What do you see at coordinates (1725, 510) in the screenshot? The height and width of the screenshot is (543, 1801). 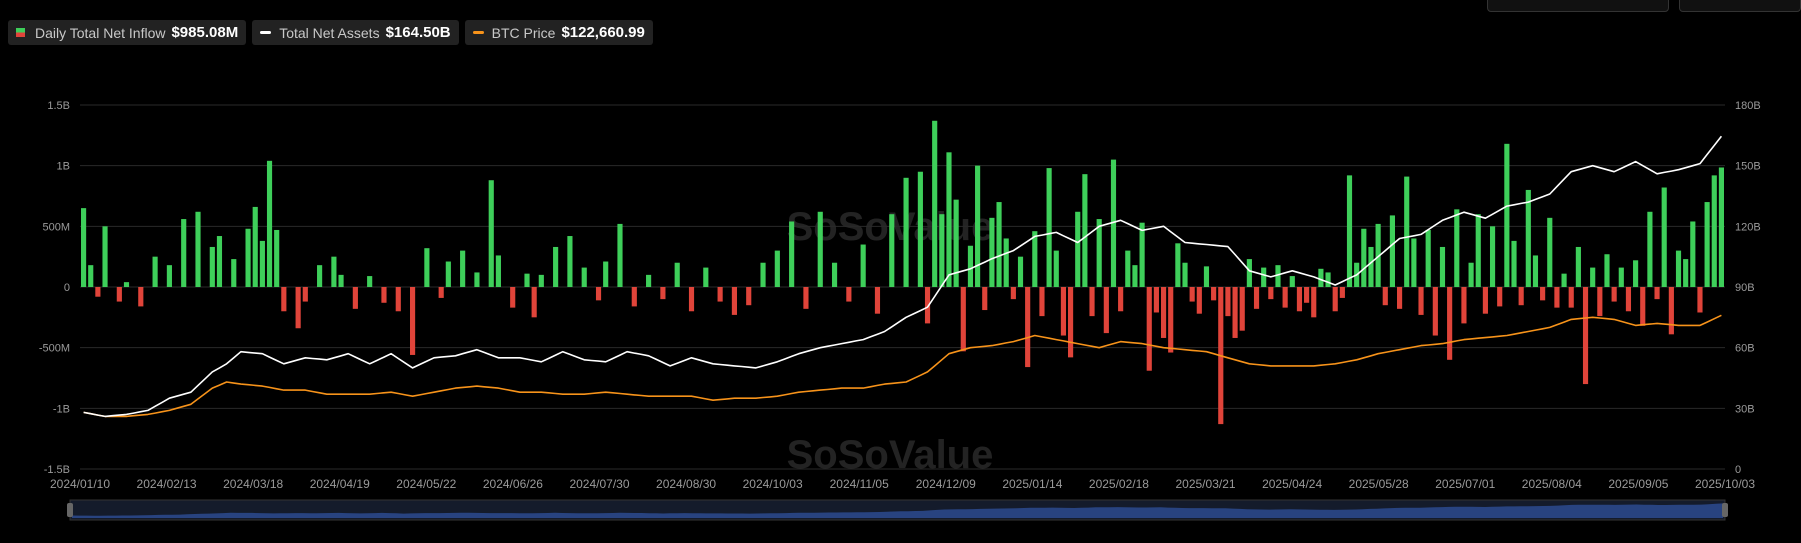 I see `navigator-right-handle` at bounding box center [1725, 510].